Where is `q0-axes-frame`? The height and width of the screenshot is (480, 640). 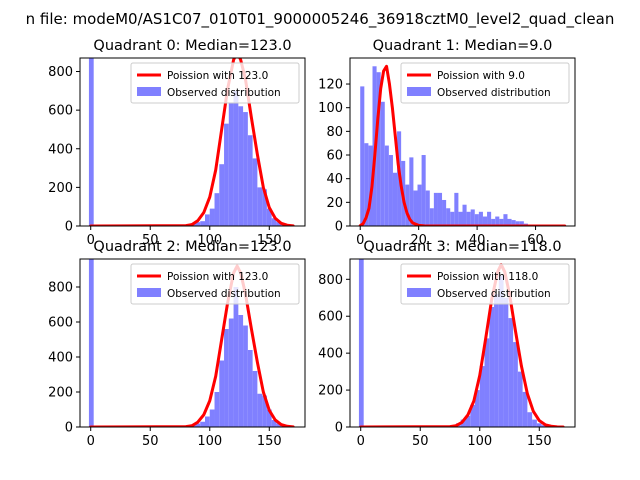 q0-axes-frame is located at coordinates (192, 142).